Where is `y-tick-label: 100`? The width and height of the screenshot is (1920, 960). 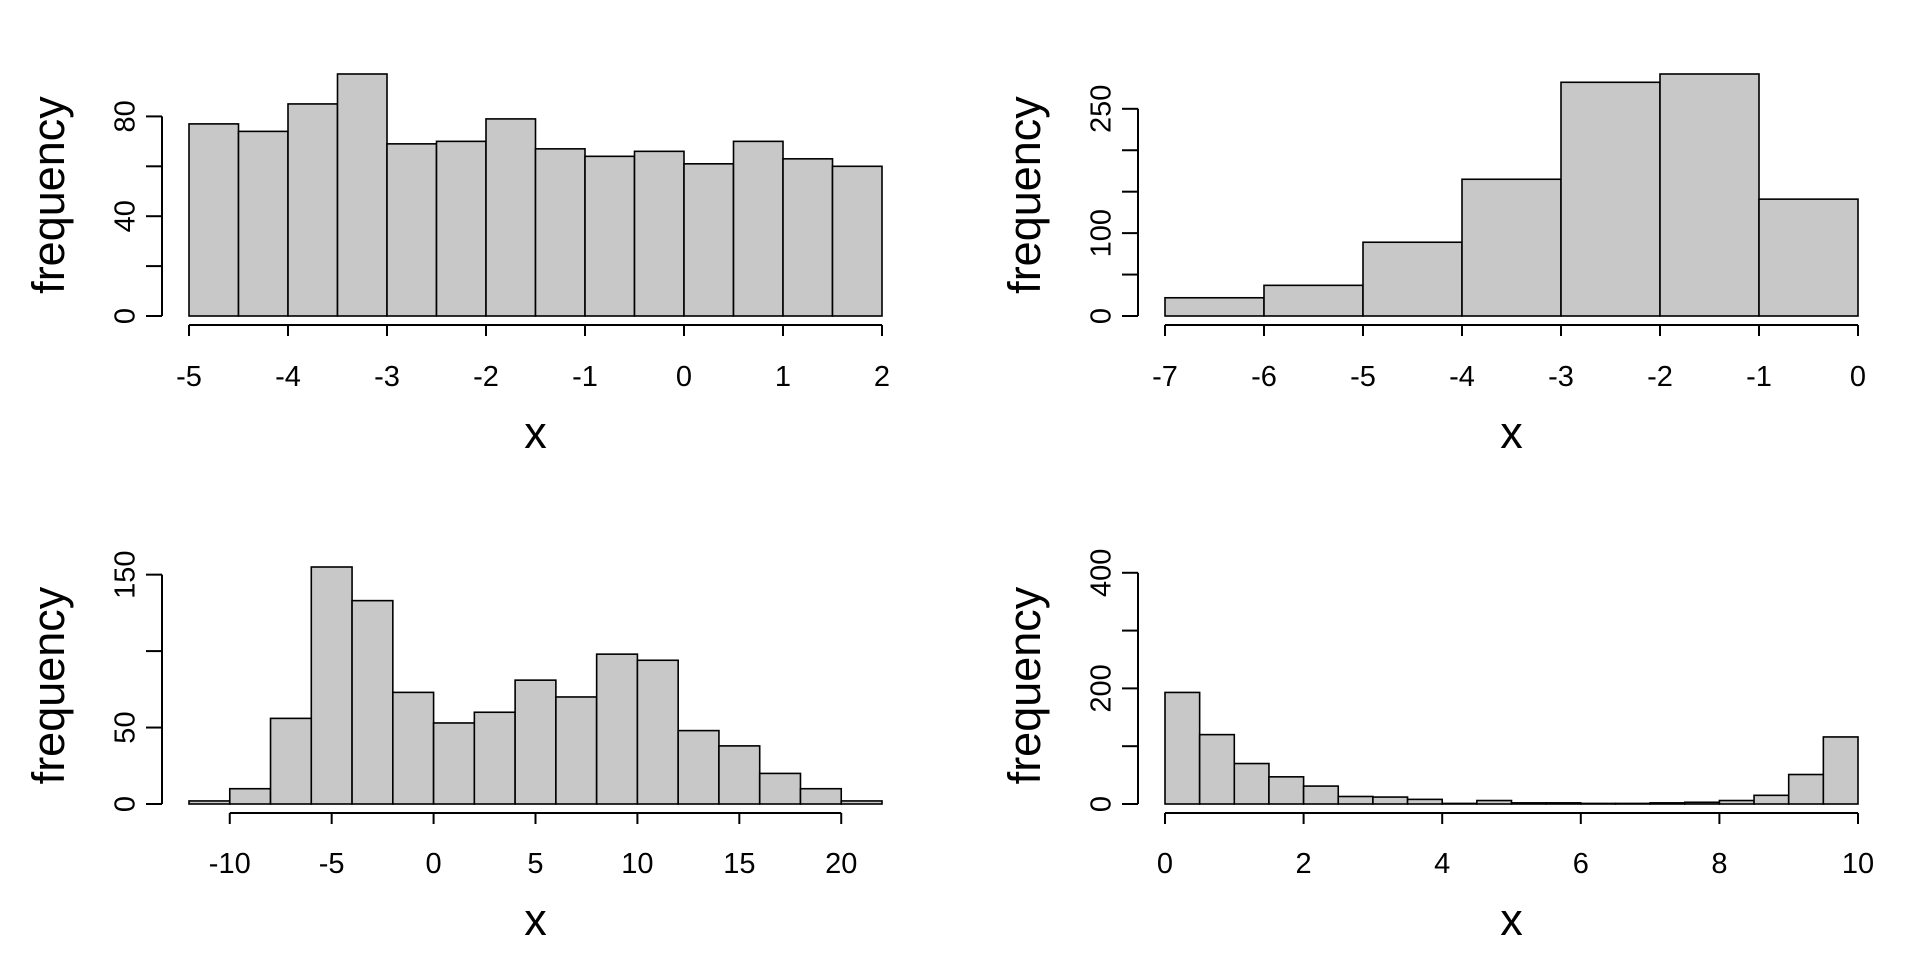
y-tick-label: 100 is located at coordinates (1102, 233).